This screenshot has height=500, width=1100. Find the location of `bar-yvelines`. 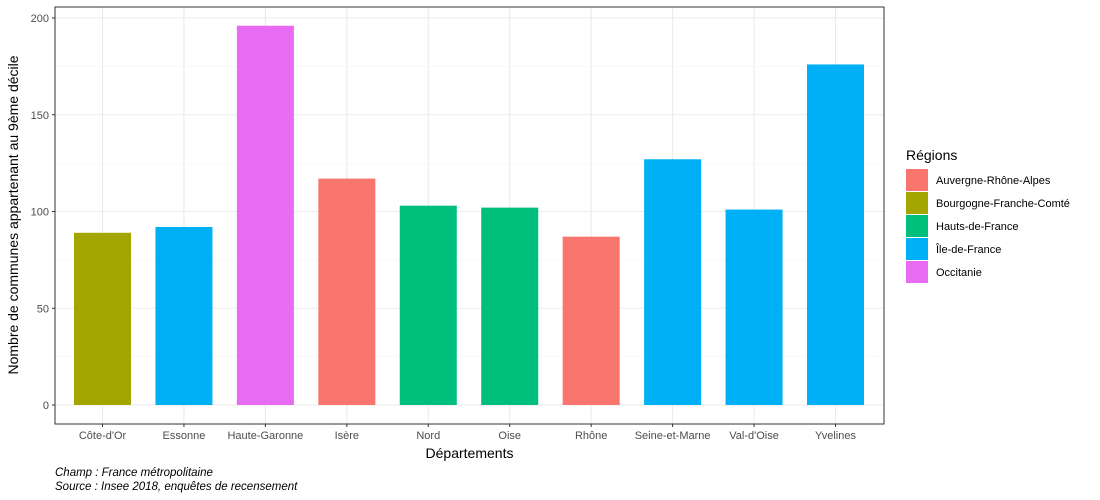

bar-yvelines is located at coordinates (835, 234).